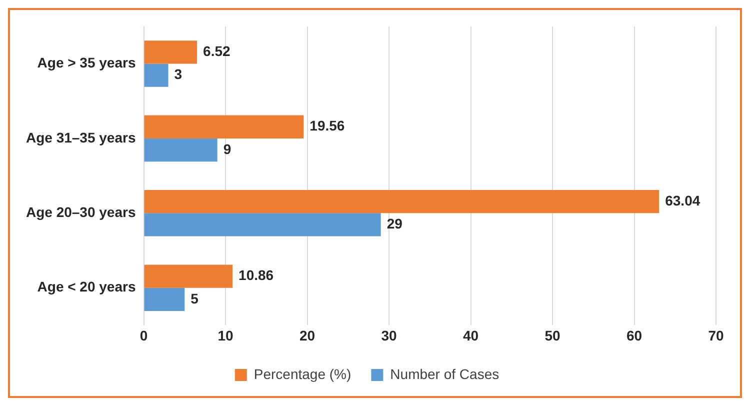 The width and height of the screenshot is (750, 406). I want to click on y-tick-label: Age > 35 years, so click(86, 62).